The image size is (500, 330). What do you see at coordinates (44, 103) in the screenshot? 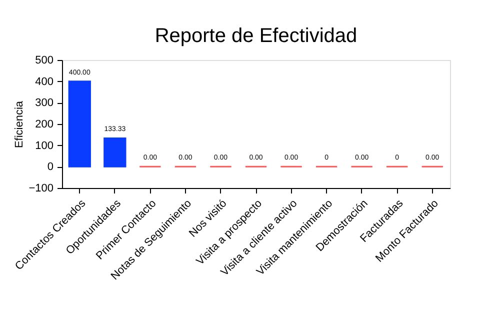
I see `y-tick-label: 300` at bounding box center [44, 103].